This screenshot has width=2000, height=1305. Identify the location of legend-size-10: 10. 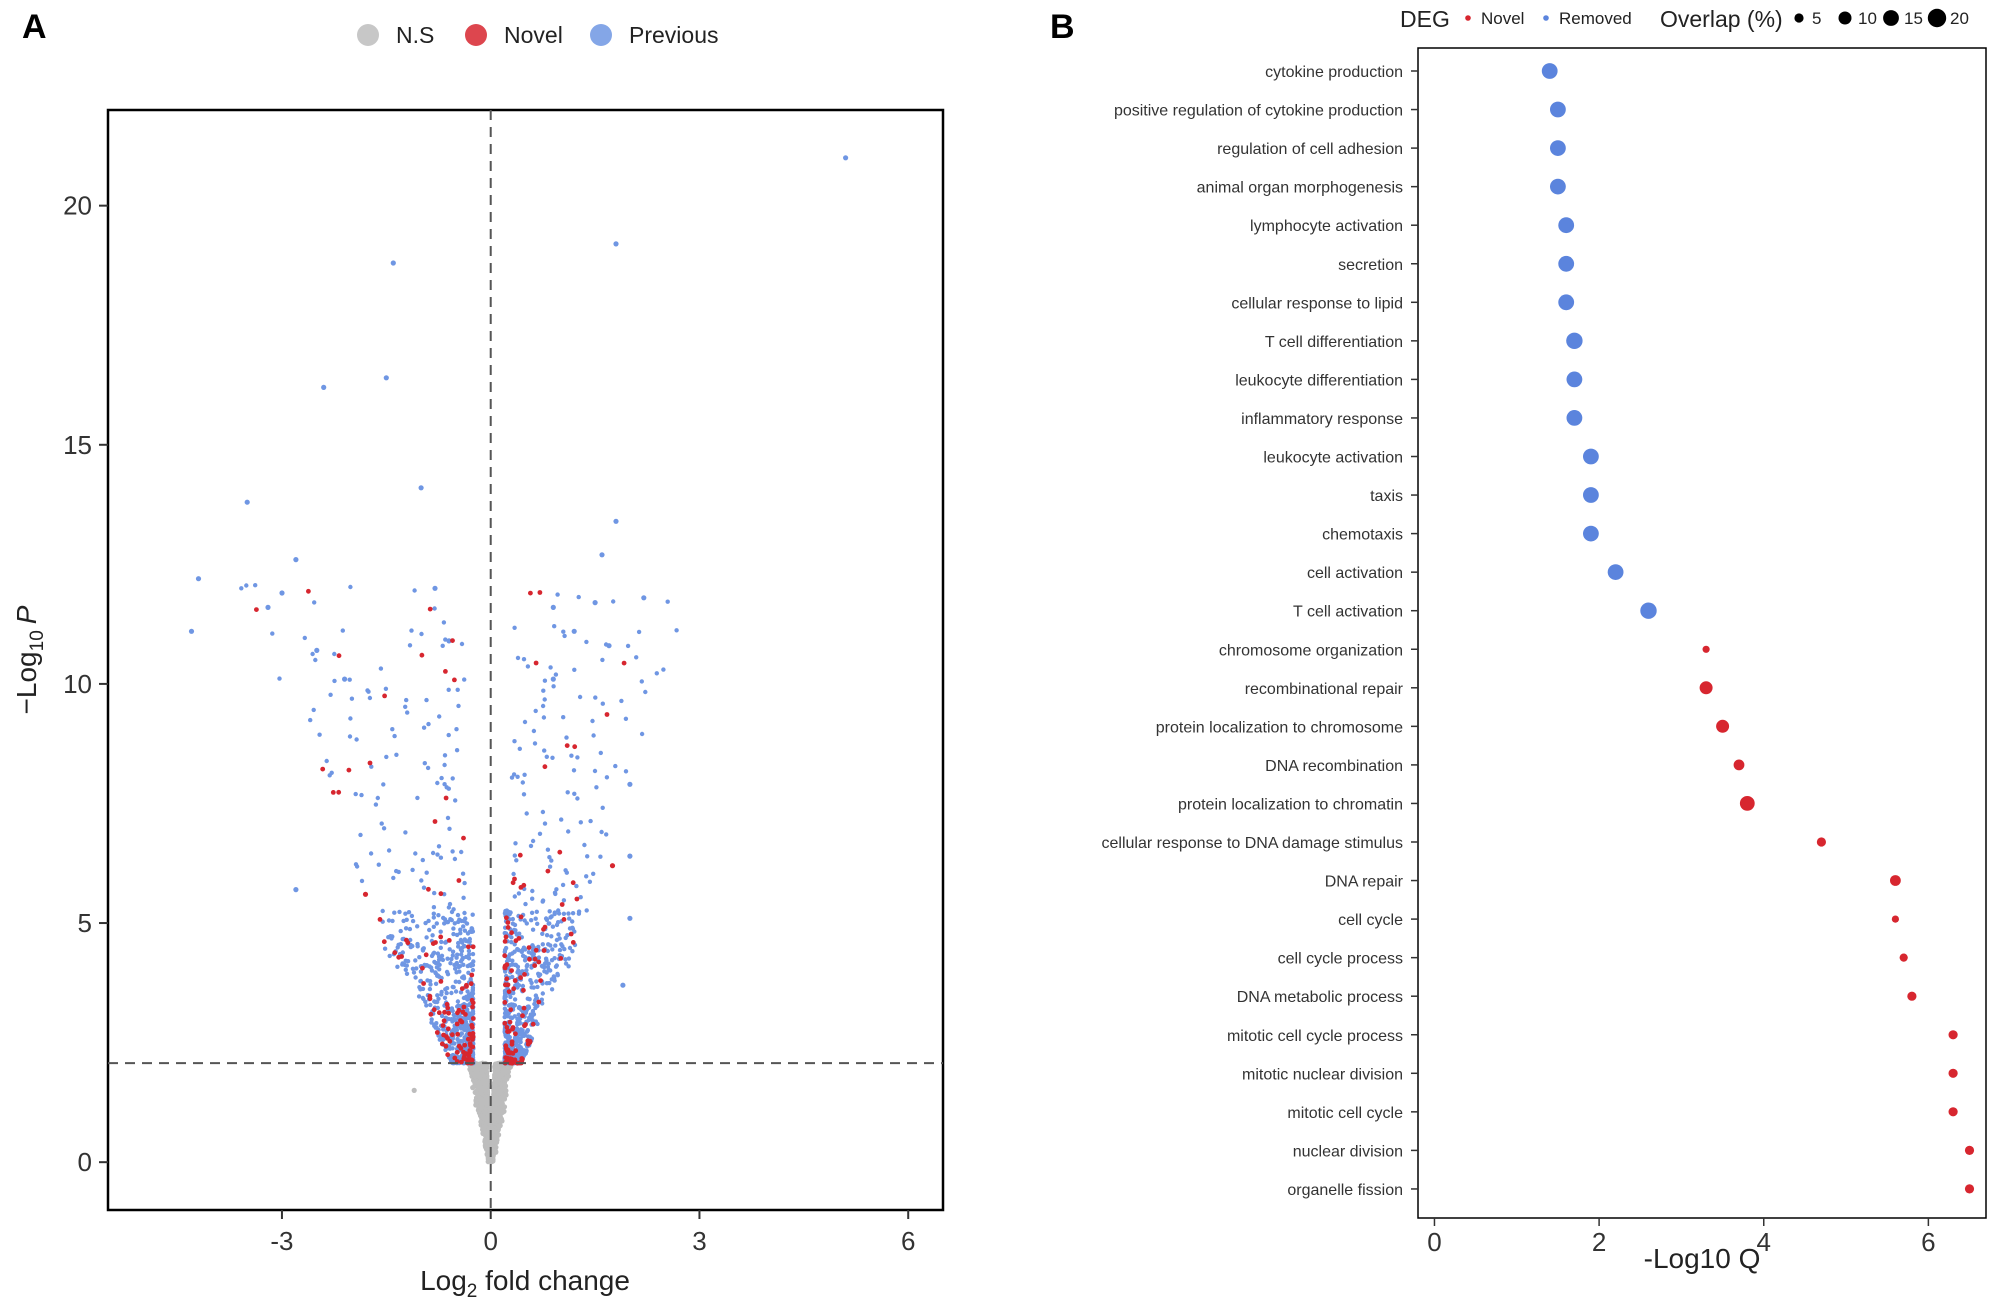
(1857, 18).